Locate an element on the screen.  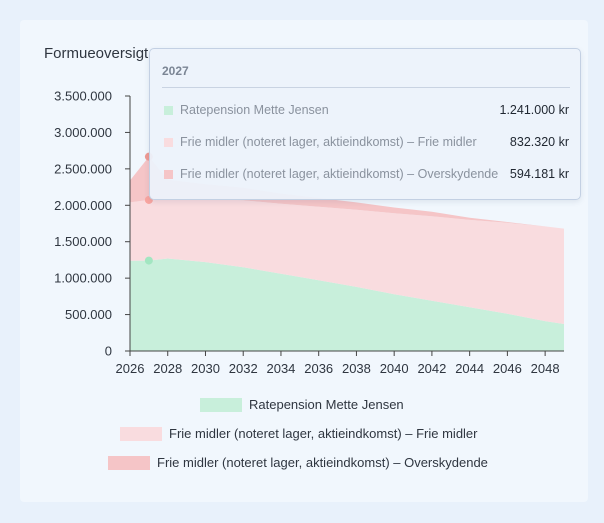
legend-item-ratepension: Ratepension Mette Jensen is located at coordinates (302, 404).